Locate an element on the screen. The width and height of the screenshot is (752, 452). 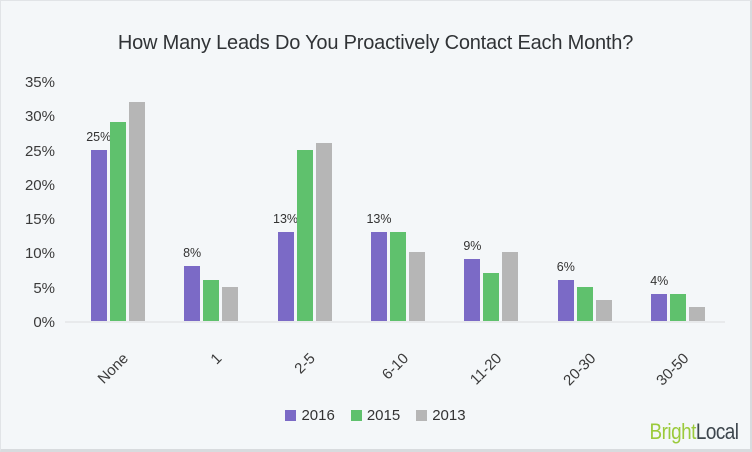
x-axis-label: 2-5 is located at coordinates (305, 364).